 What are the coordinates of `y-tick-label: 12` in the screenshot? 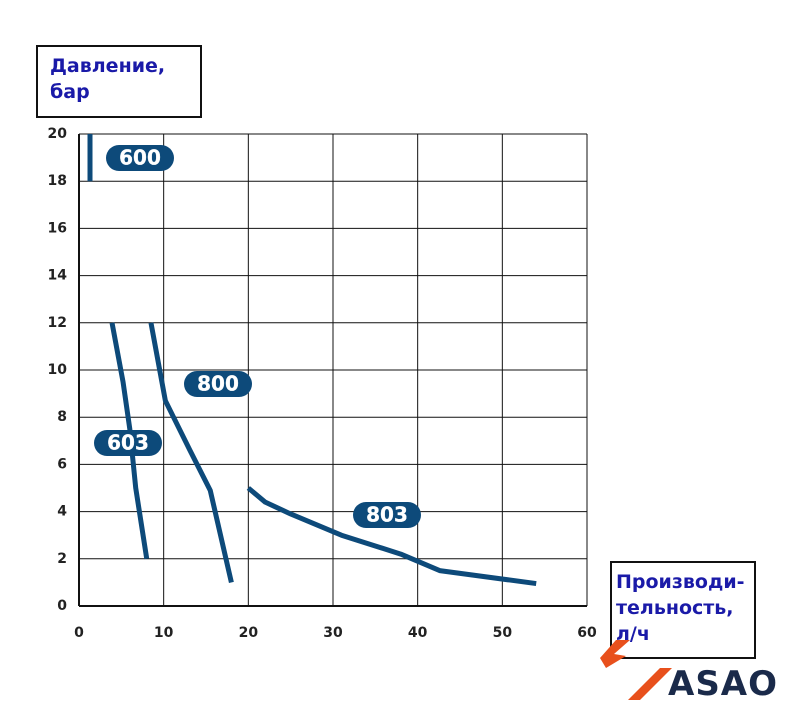 It's located at (57, 323).